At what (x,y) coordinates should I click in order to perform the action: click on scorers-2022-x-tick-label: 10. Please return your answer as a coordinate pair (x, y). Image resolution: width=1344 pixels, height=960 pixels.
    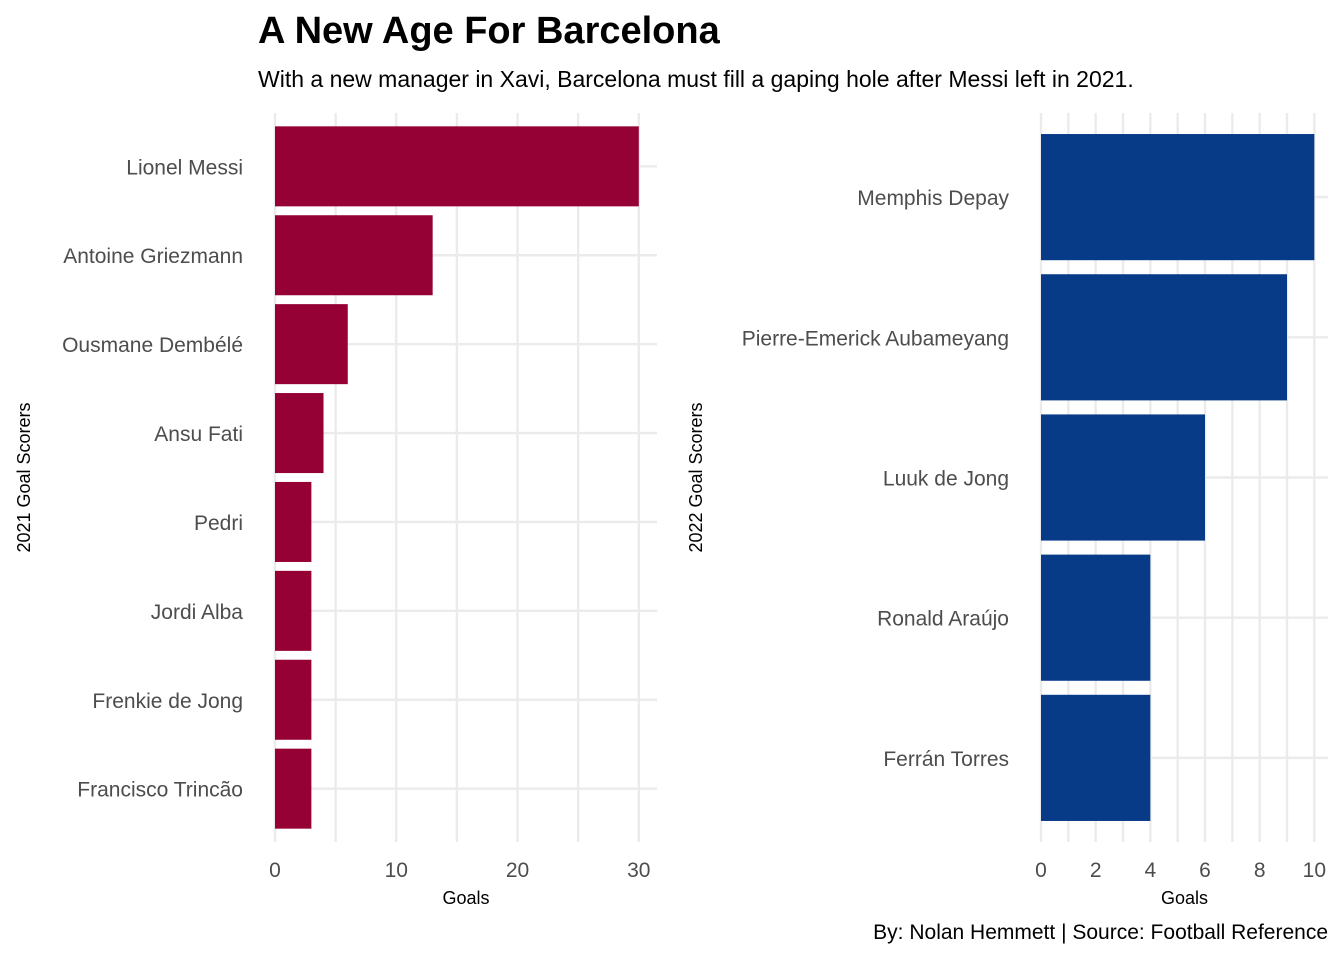
    Looking at the image, I should click on (1314, 870).